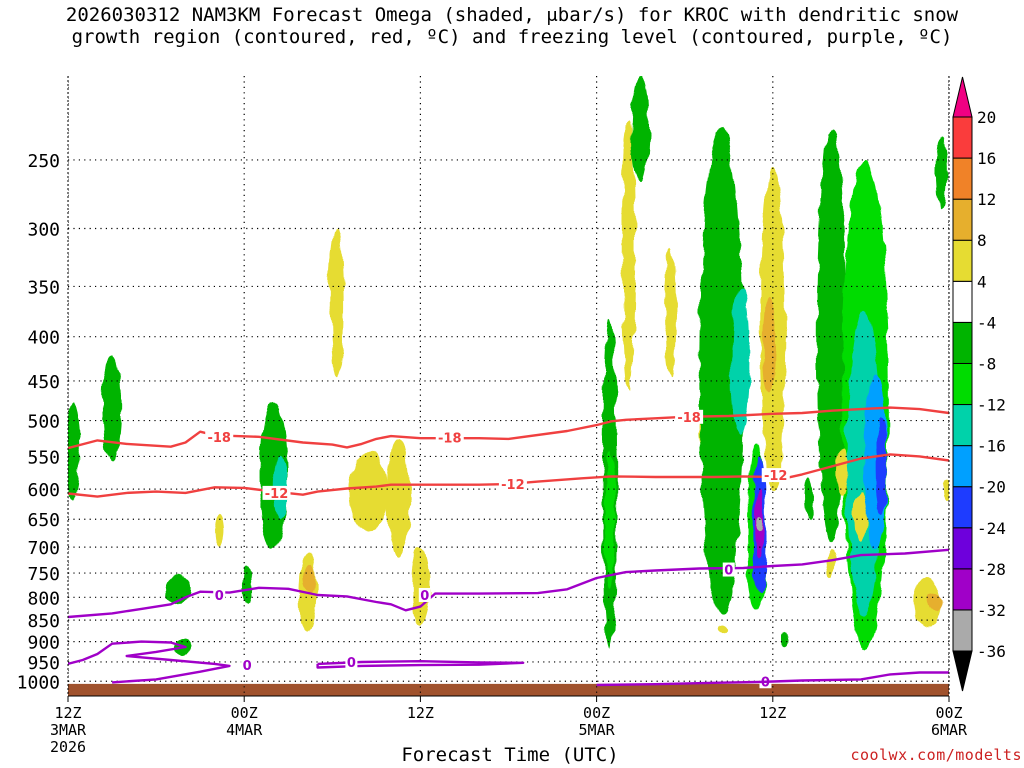  I want to click on y-tick-label: 700, so click(43, 548).